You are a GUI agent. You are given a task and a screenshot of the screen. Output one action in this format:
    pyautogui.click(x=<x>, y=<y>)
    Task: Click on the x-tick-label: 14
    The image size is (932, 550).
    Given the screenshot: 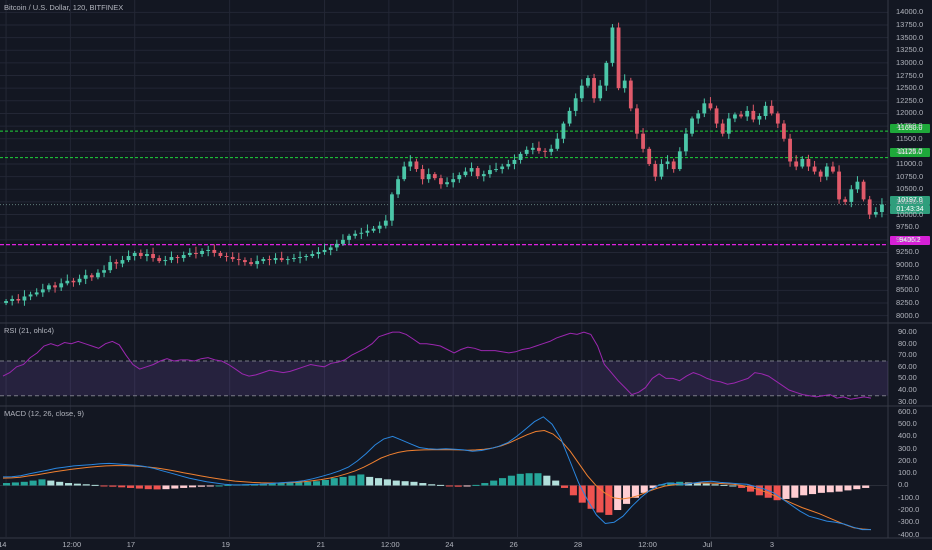 What is the action you would take?
    pyautogui.click(x=3, y=544)
    